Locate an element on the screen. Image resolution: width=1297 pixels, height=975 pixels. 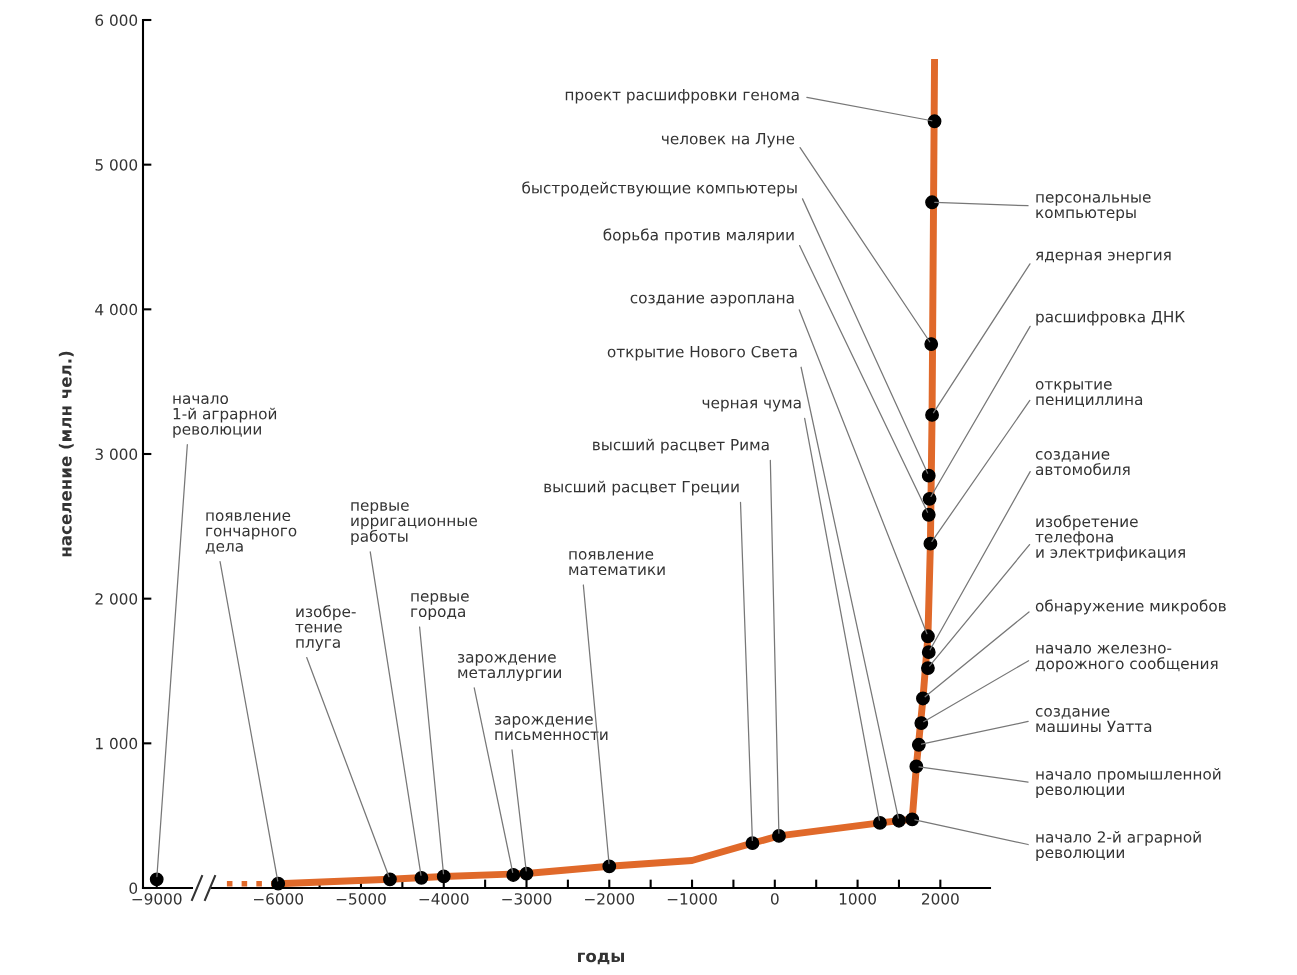
x-tick-label: −4000 is located at coordinates (444, 899).